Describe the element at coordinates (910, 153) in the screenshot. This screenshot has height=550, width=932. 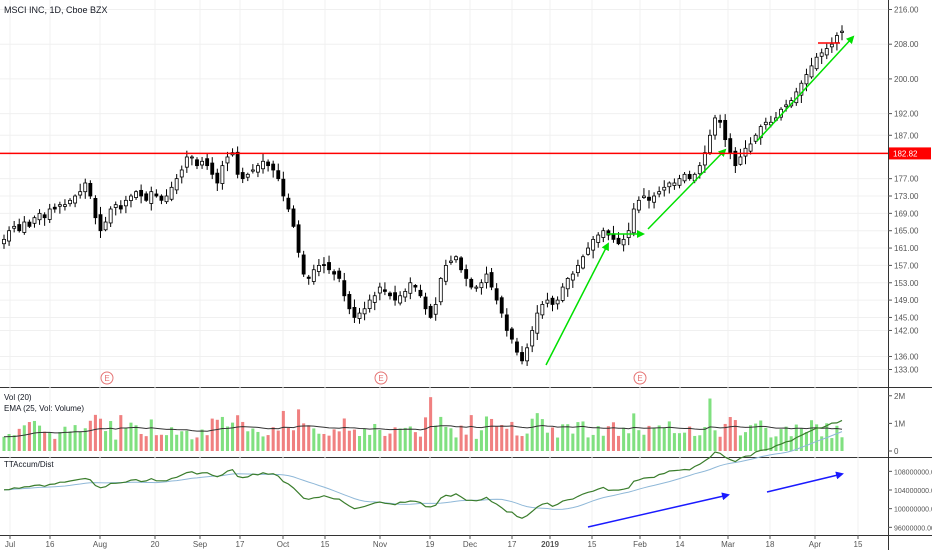
I see `resistance-badge` at that location.